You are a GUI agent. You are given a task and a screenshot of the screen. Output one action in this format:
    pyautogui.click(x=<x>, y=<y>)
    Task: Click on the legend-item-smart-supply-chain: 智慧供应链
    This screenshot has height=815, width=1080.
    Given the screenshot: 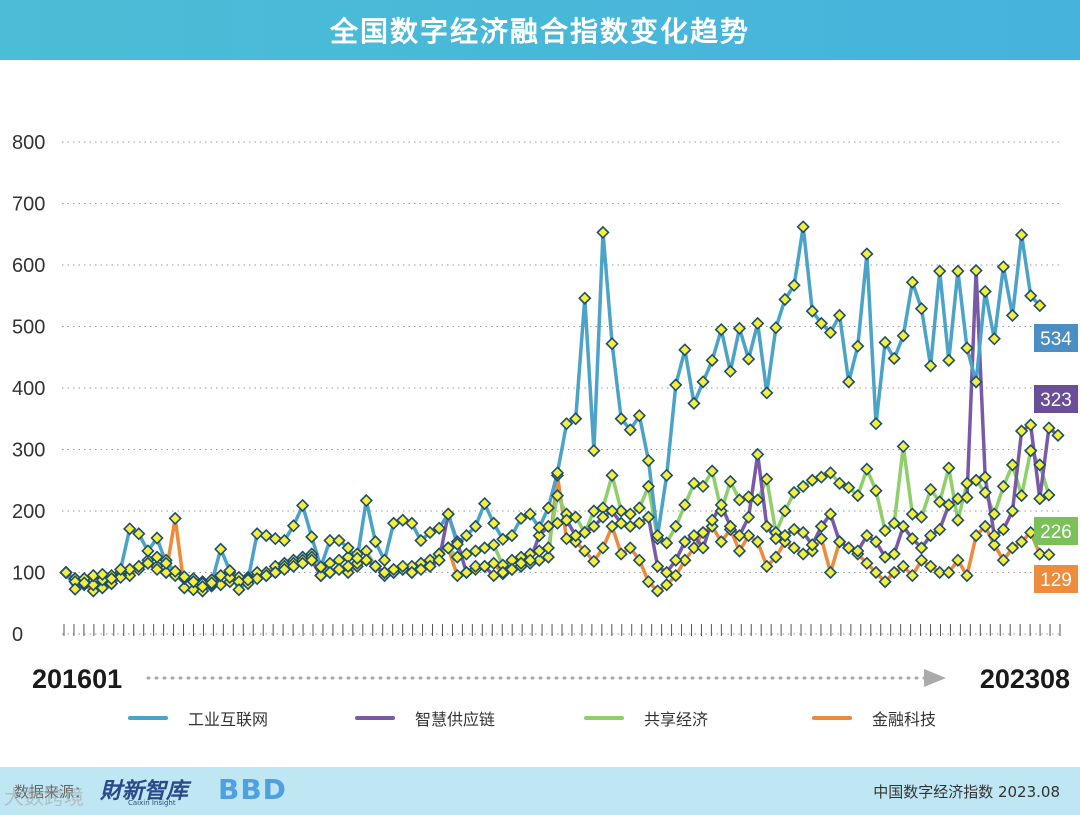 What is the action you would take?
    pyautogui.click(x=425, y=718)
    